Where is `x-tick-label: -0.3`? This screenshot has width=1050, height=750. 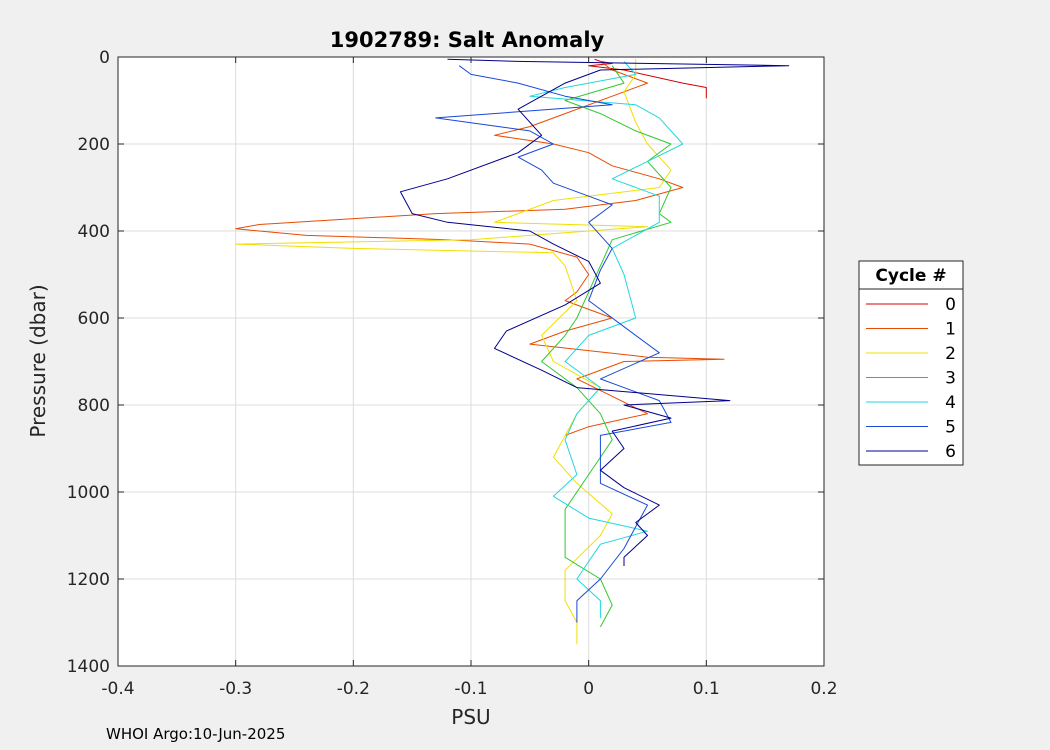
x-tick-label: -0.3 is located at coordinates (235, 689).